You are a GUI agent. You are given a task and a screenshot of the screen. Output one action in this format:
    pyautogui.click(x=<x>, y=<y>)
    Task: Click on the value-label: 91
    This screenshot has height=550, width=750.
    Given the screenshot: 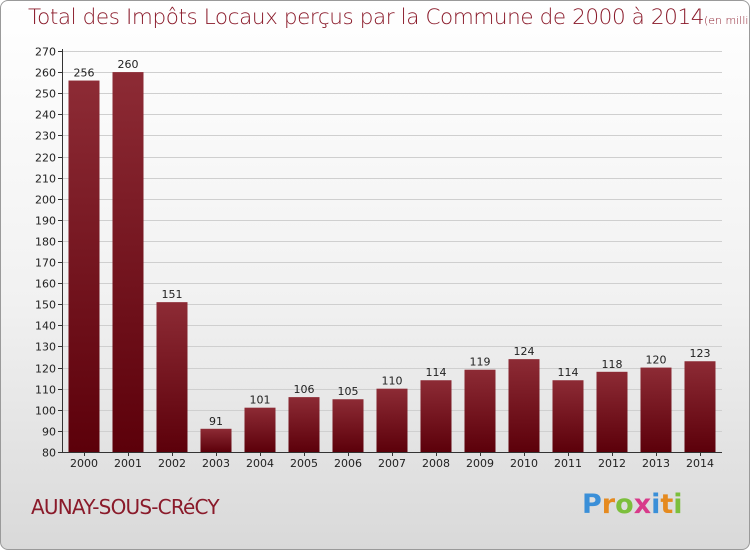 What is the action you would take?
    pyautogui.click(x=216, y=421)
    